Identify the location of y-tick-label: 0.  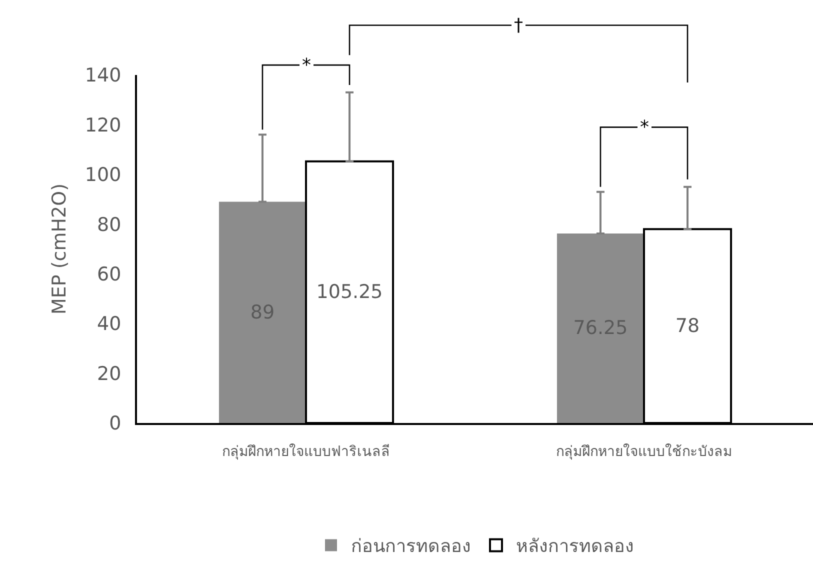
(115, 423).